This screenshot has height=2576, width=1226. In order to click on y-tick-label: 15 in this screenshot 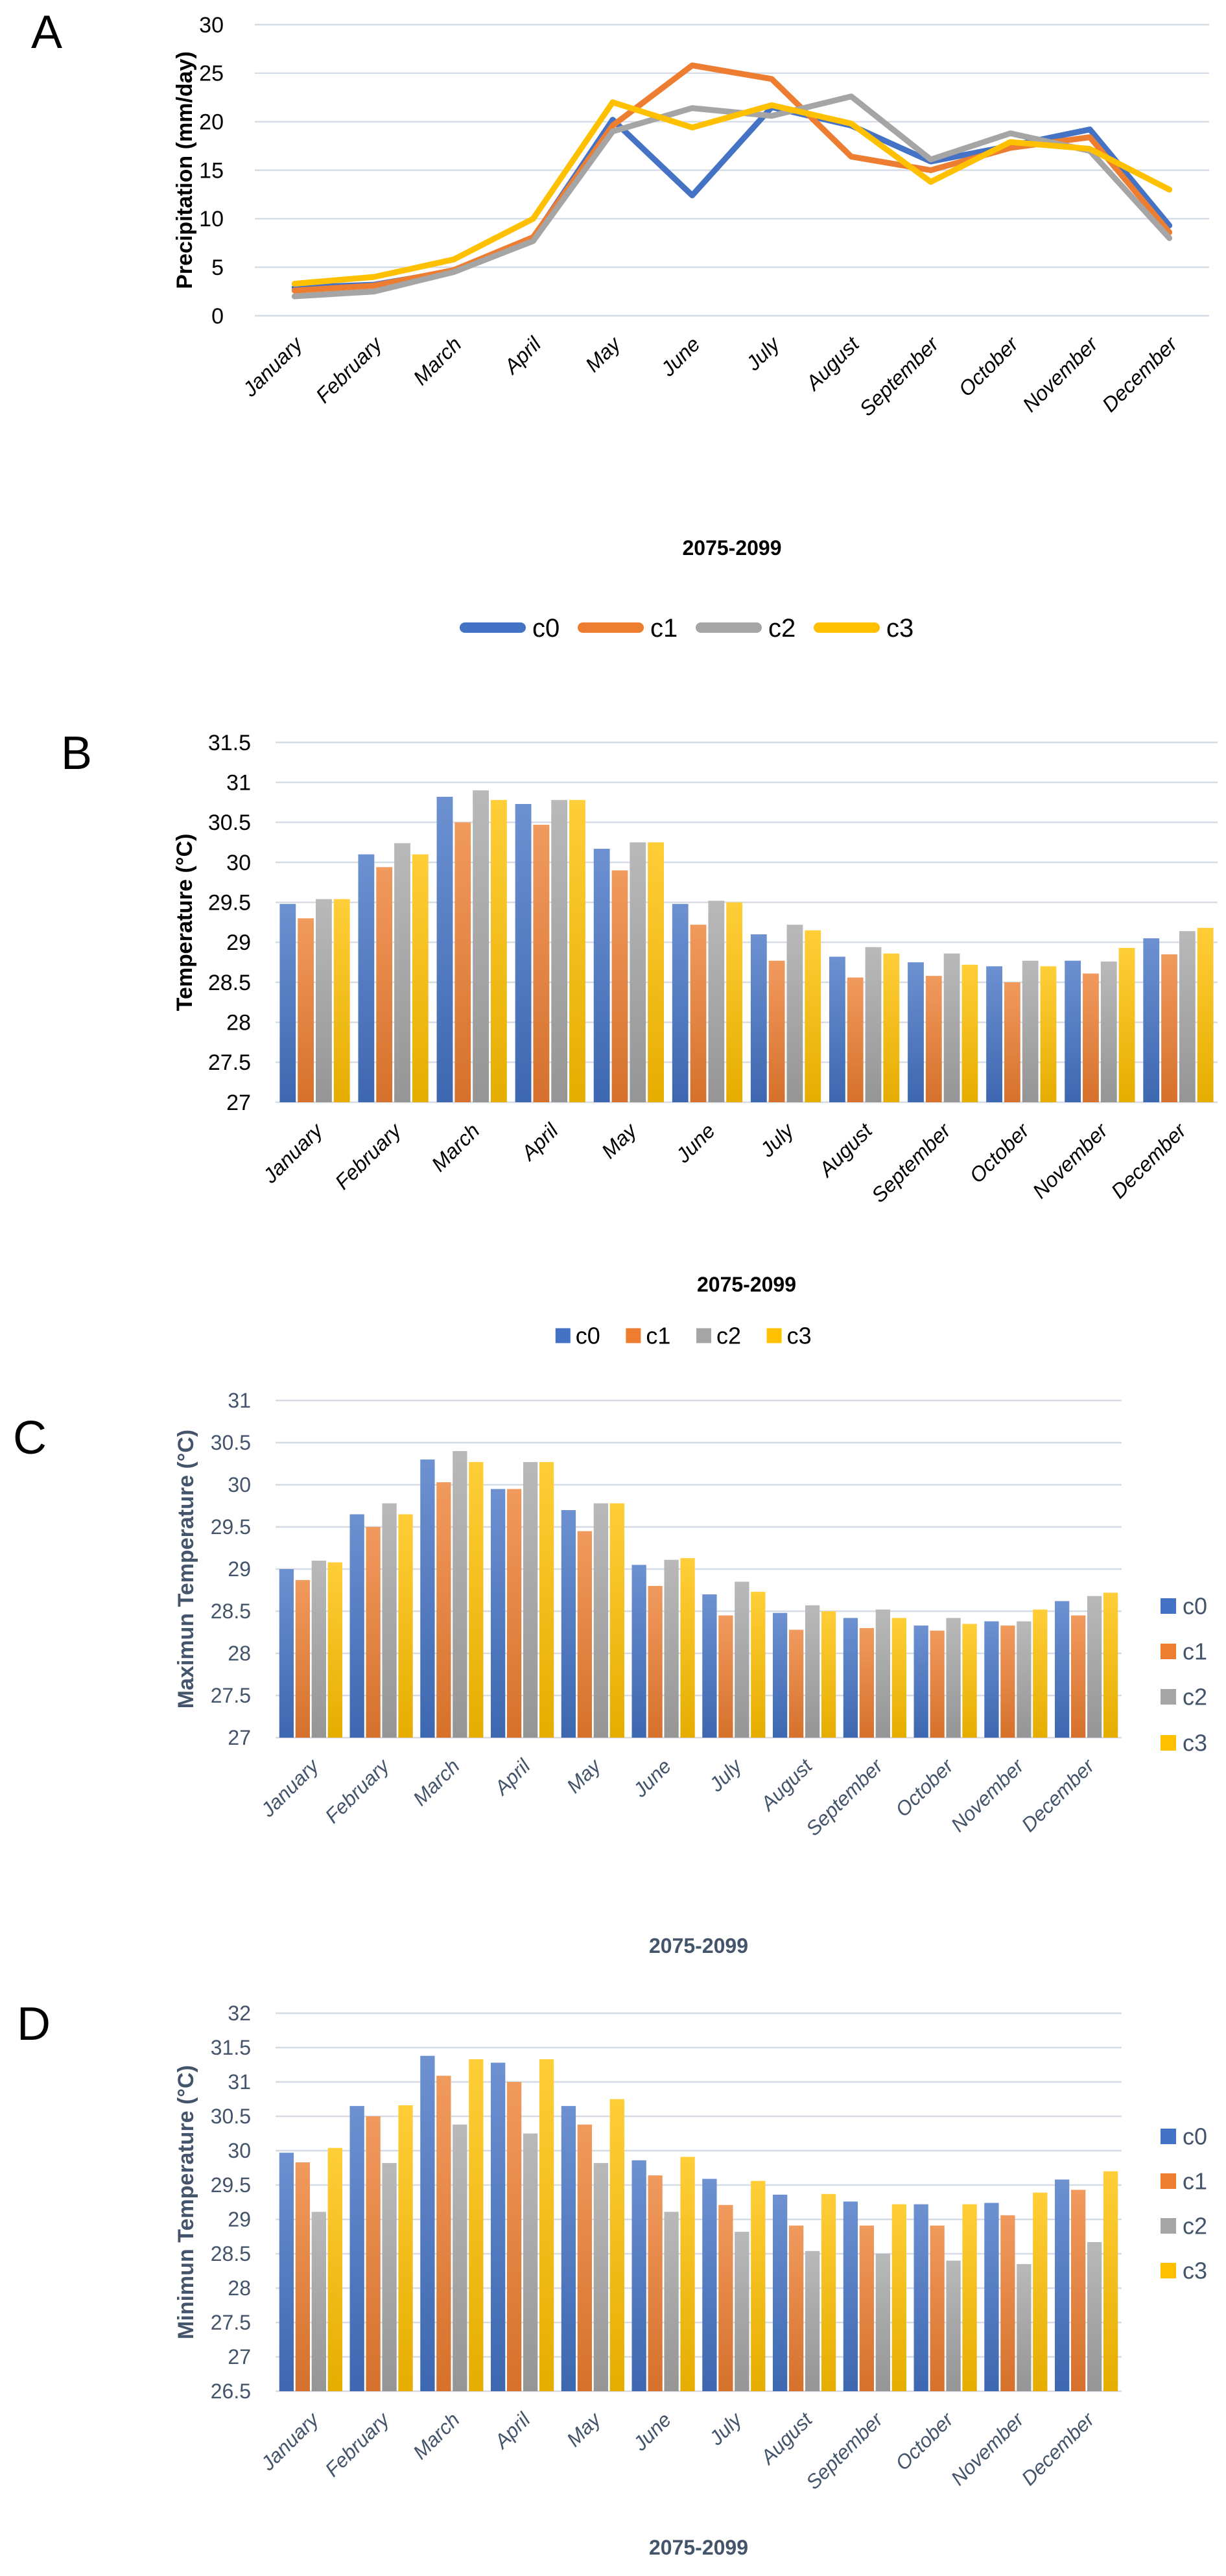, I will do `click(212, 171)`.